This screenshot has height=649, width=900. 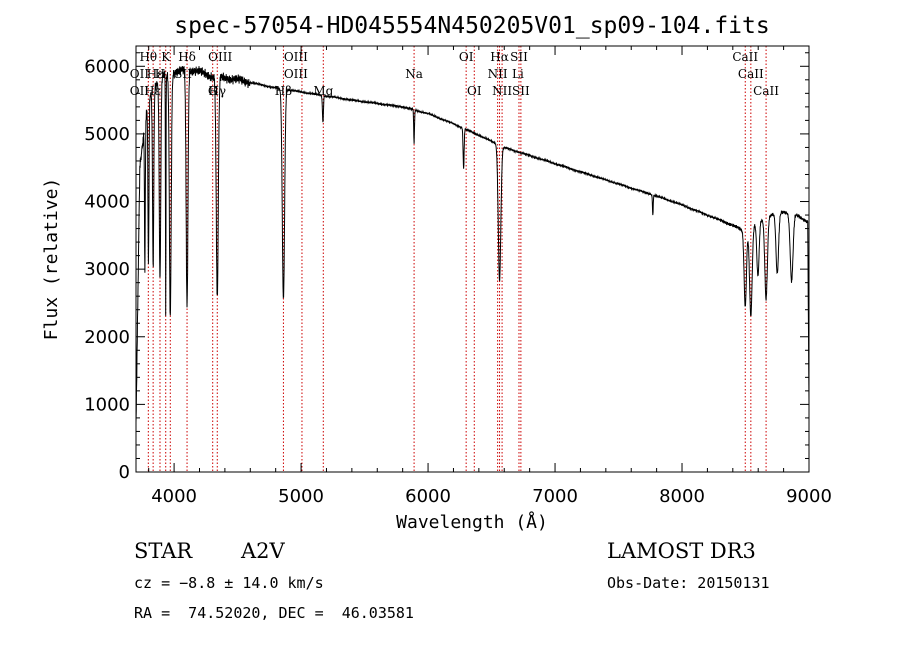 What do you see at coordinates (263, 551) in the screenshot?
I see `object-subclass: A2V` at bounding box center [263, 551].